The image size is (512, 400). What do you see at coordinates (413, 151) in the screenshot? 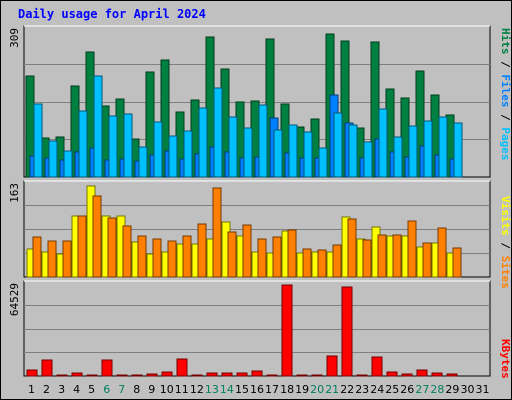
I see `pages-bar: Pages 26: 108` at bounding box center [413, 151].